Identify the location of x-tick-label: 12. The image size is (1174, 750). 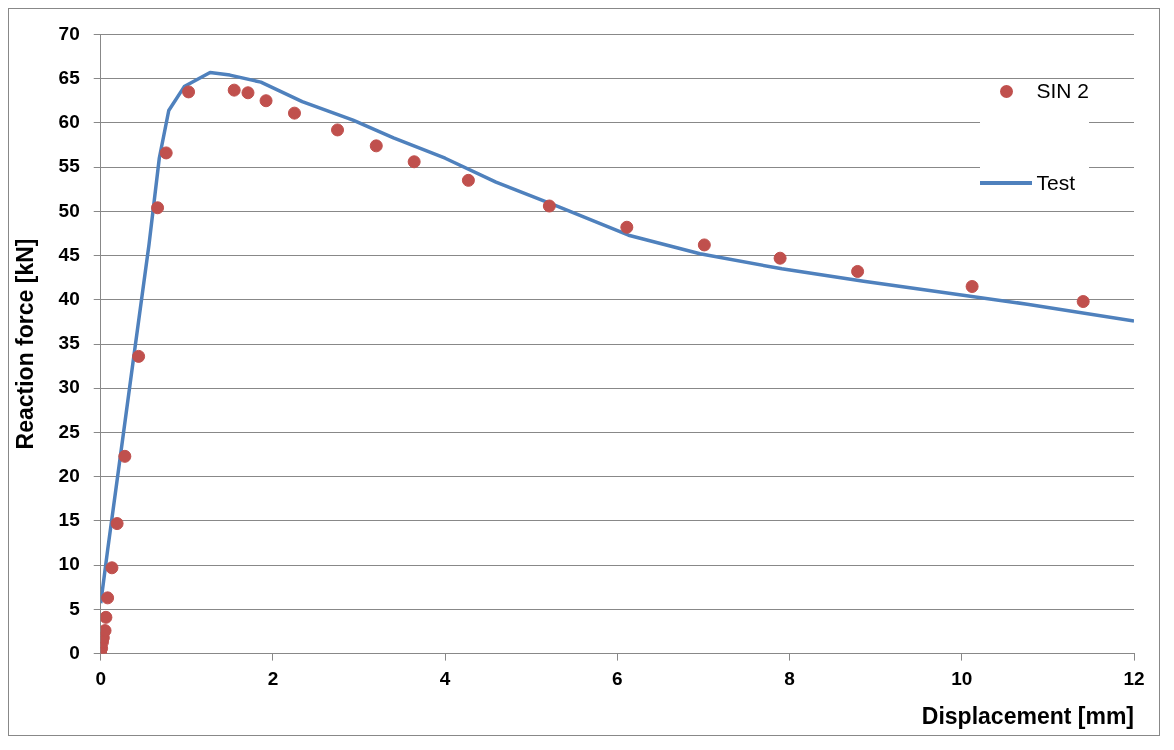
(1134, 679).